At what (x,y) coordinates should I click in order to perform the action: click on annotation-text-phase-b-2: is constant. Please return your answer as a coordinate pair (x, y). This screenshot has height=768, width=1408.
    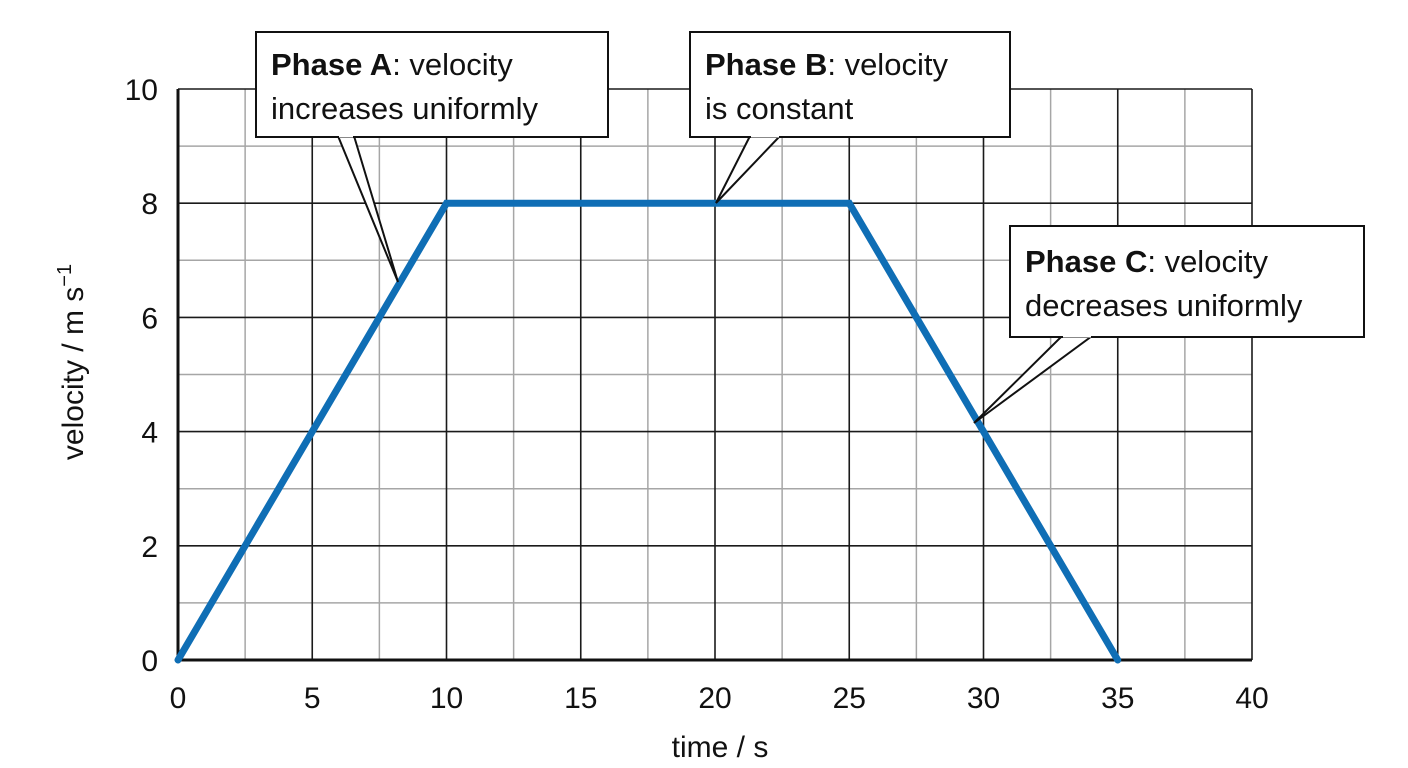
    Looking at the image, I should click on (779, 108).